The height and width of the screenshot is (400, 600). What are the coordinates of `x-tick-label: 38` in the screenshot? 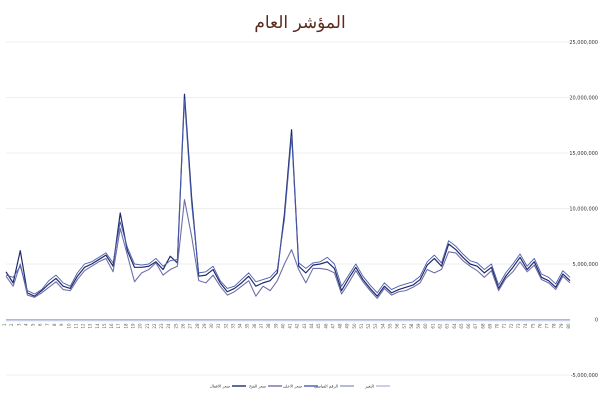 It's located at (268, 326).